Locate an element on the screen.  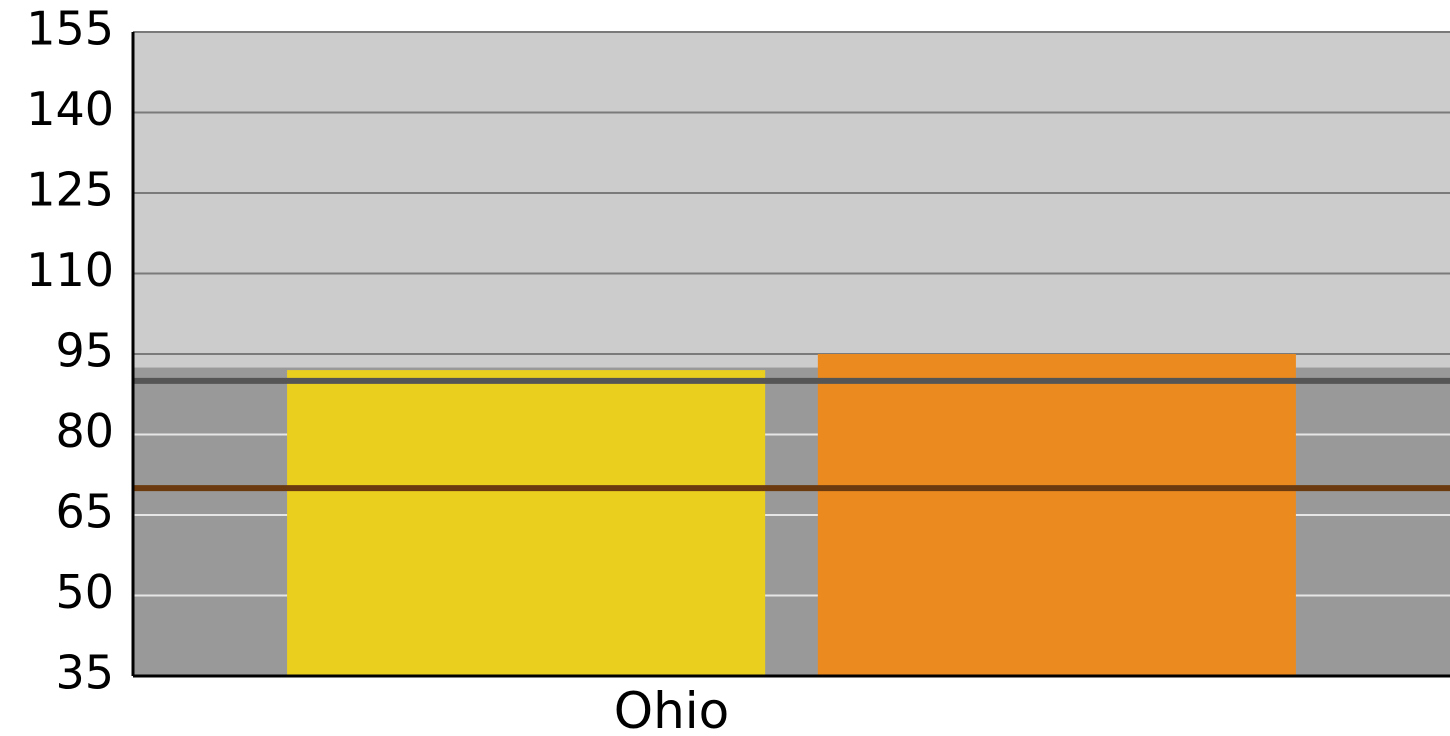
y-tick-label-140: 140 is located at coordinates (70, 109).